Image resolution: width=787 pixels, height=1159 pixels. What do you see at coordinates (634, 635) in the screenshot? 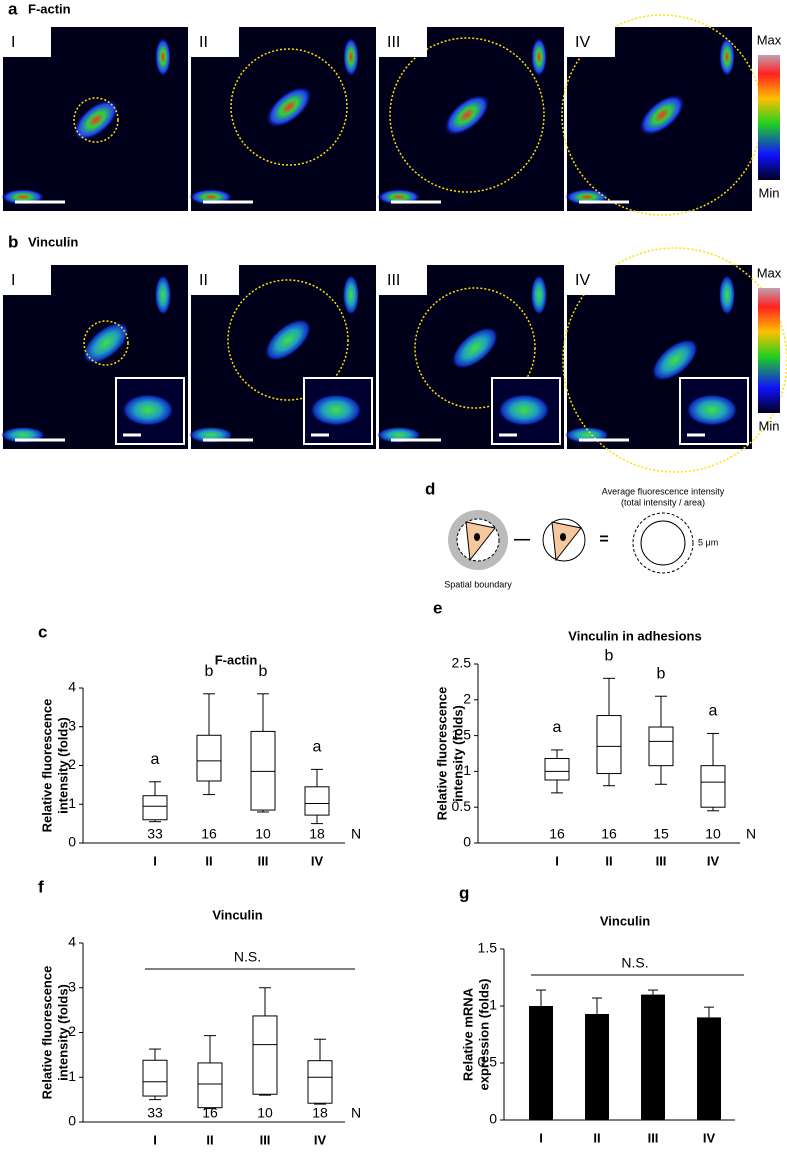
I see `chart-title: Vinculin in adhesions` at bounding box center [634, 635].